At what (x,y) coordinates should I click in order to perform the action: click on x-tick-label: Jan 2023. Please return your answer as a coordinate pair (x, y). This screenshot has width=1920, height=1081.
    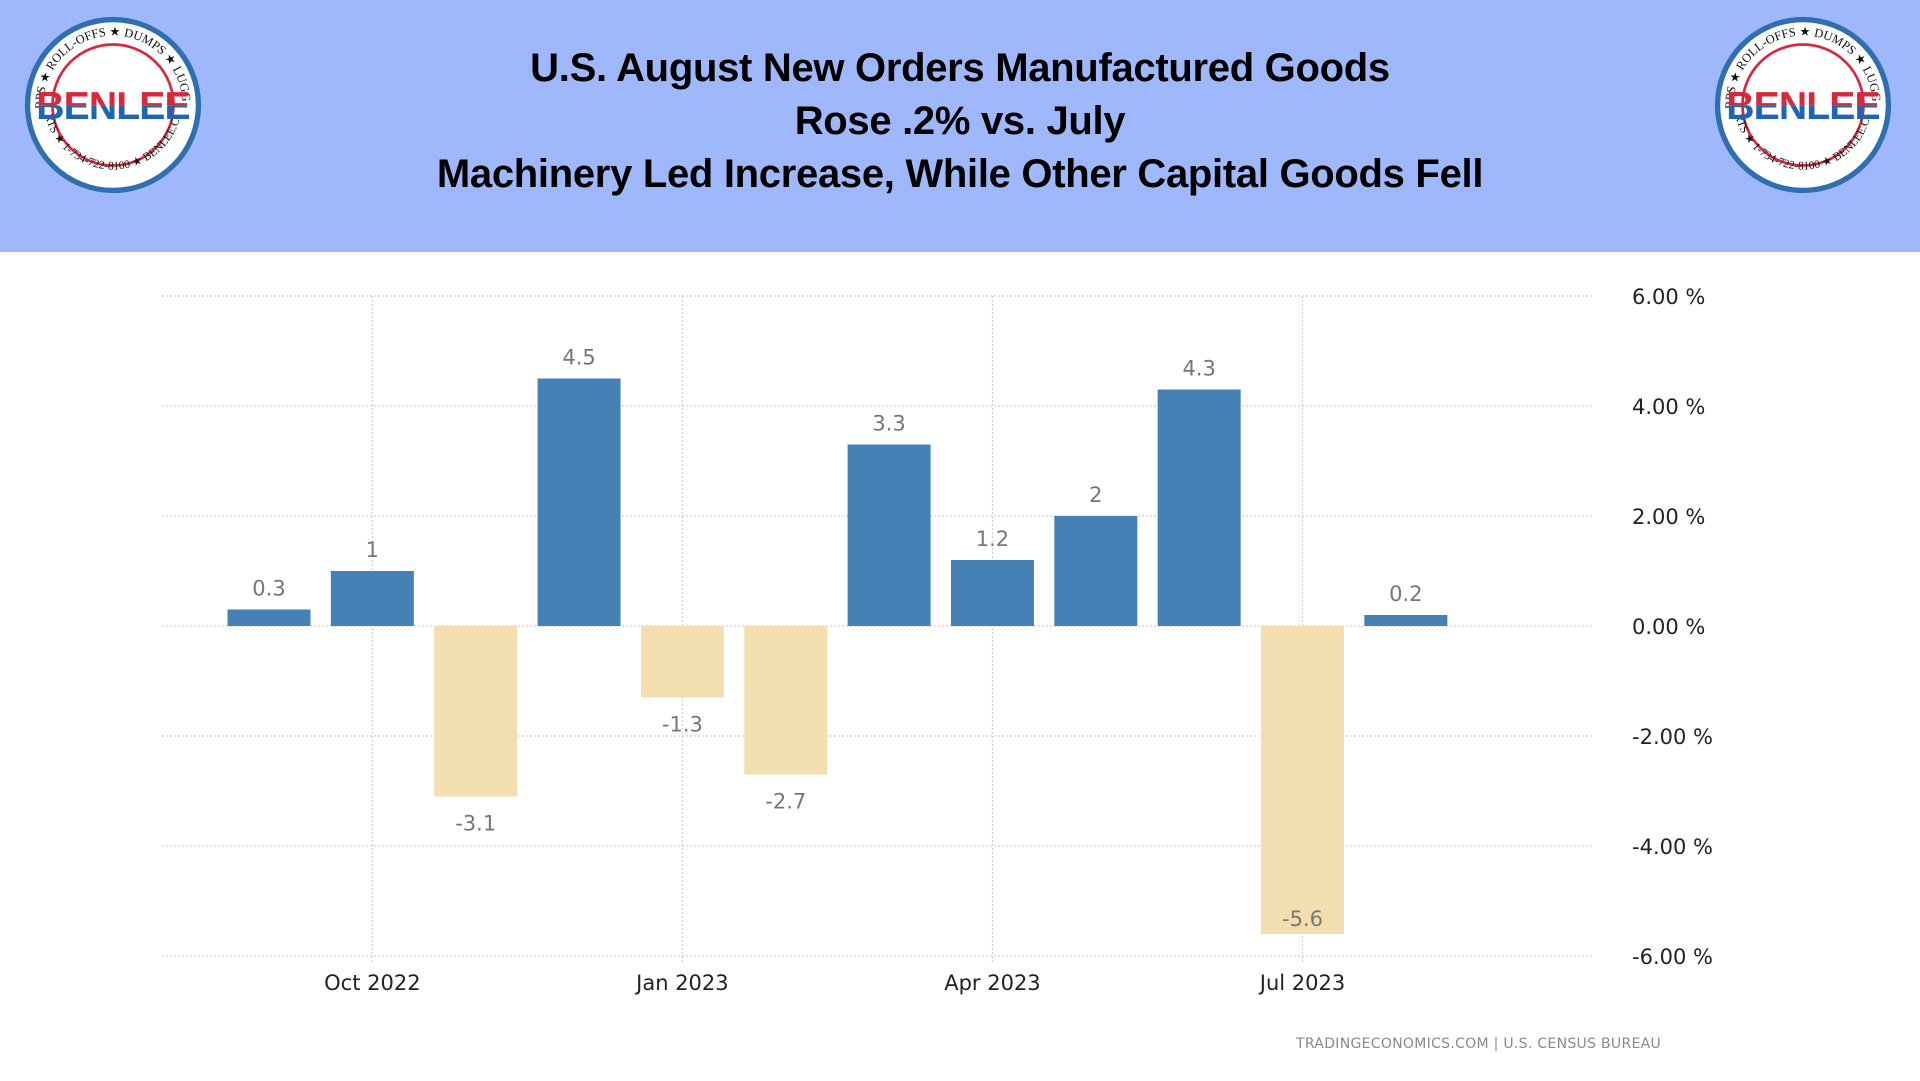
    Looking at the image, I should click on (681, 983).